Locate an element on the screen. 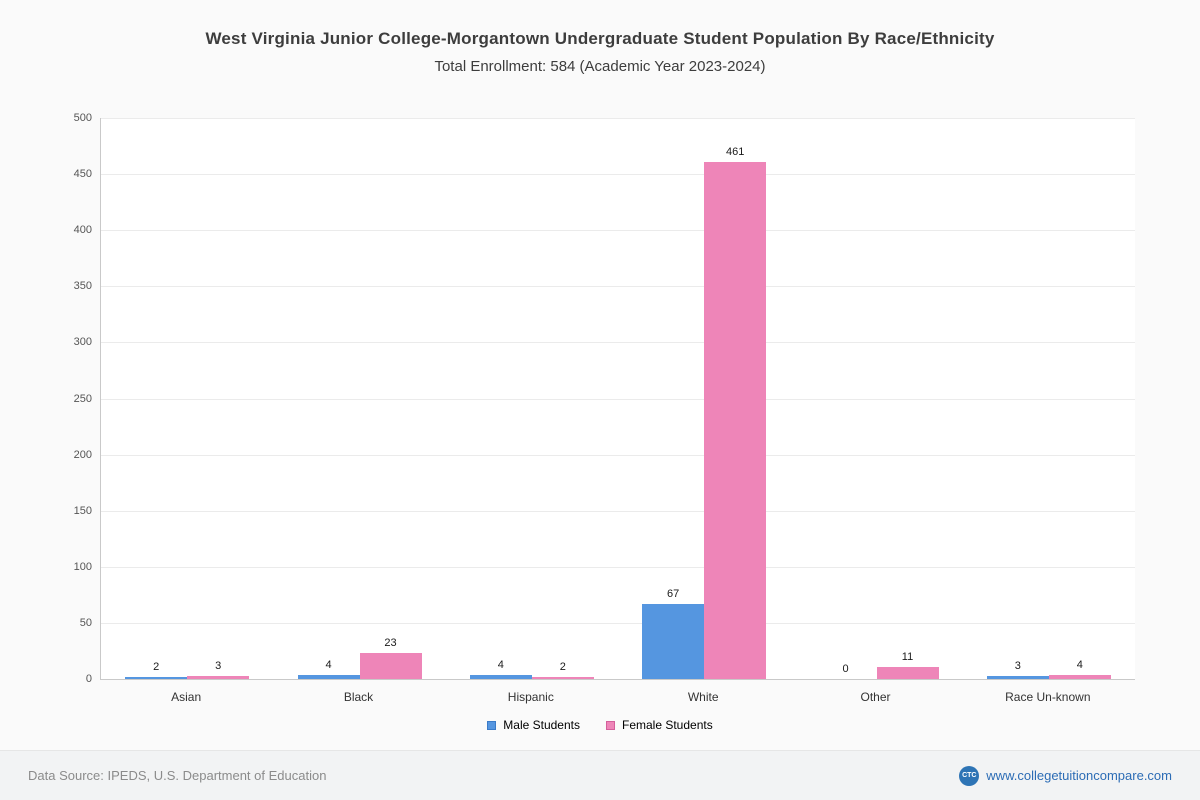 The width and height of the screenshot is (1200, 800). bar-female-black is located at coordinates (390, 666).